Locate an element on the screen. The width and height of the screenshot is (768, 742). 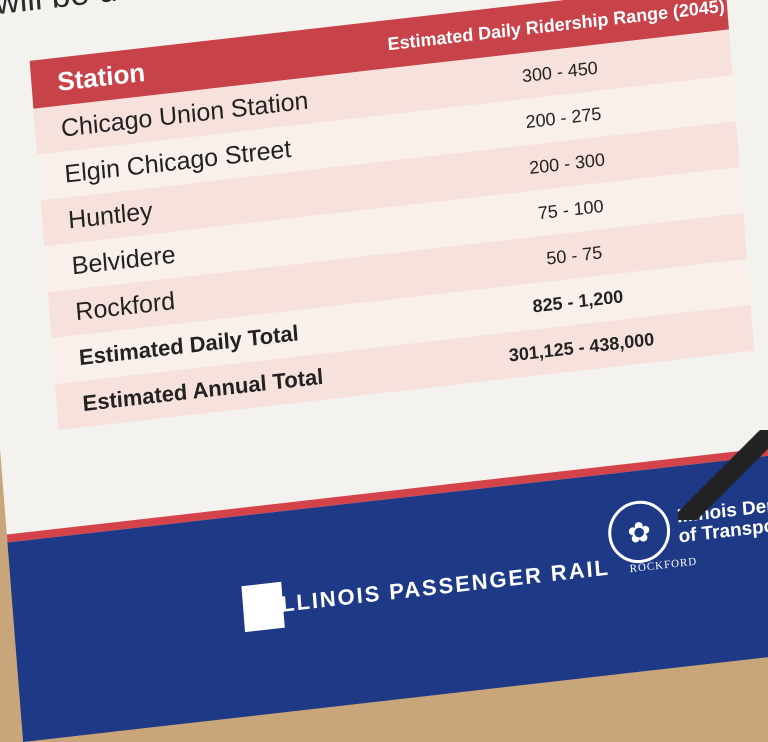
ipr-name: ILLINOIS PASSENGER RAIL is located at coordinates (441, 586).